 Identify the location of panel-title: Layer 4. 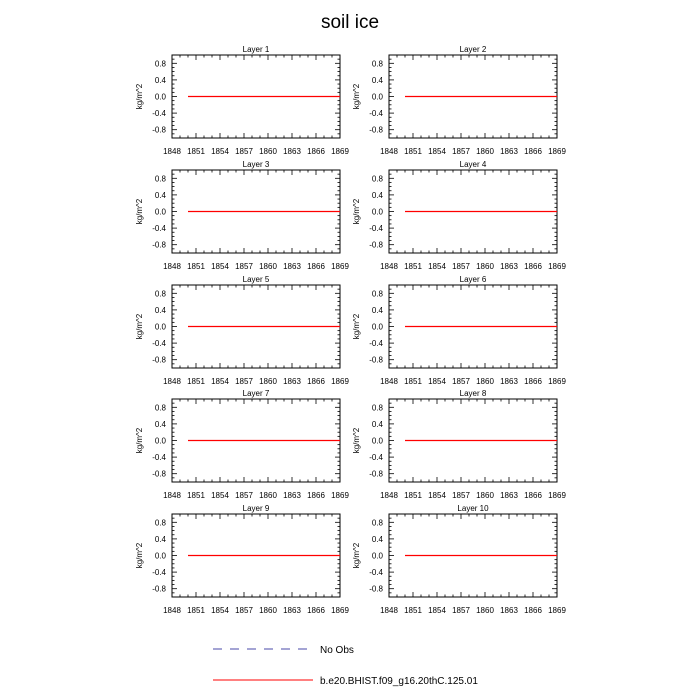
(473, 164).